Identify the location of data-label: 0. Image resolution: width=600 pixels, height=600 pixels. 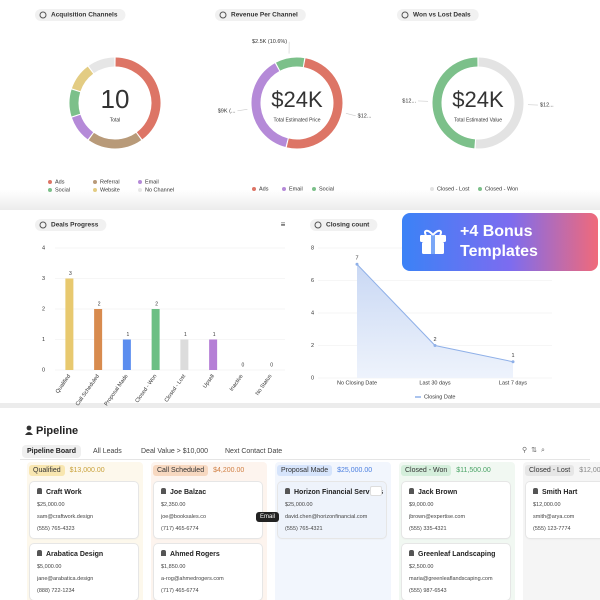
(271, 365).